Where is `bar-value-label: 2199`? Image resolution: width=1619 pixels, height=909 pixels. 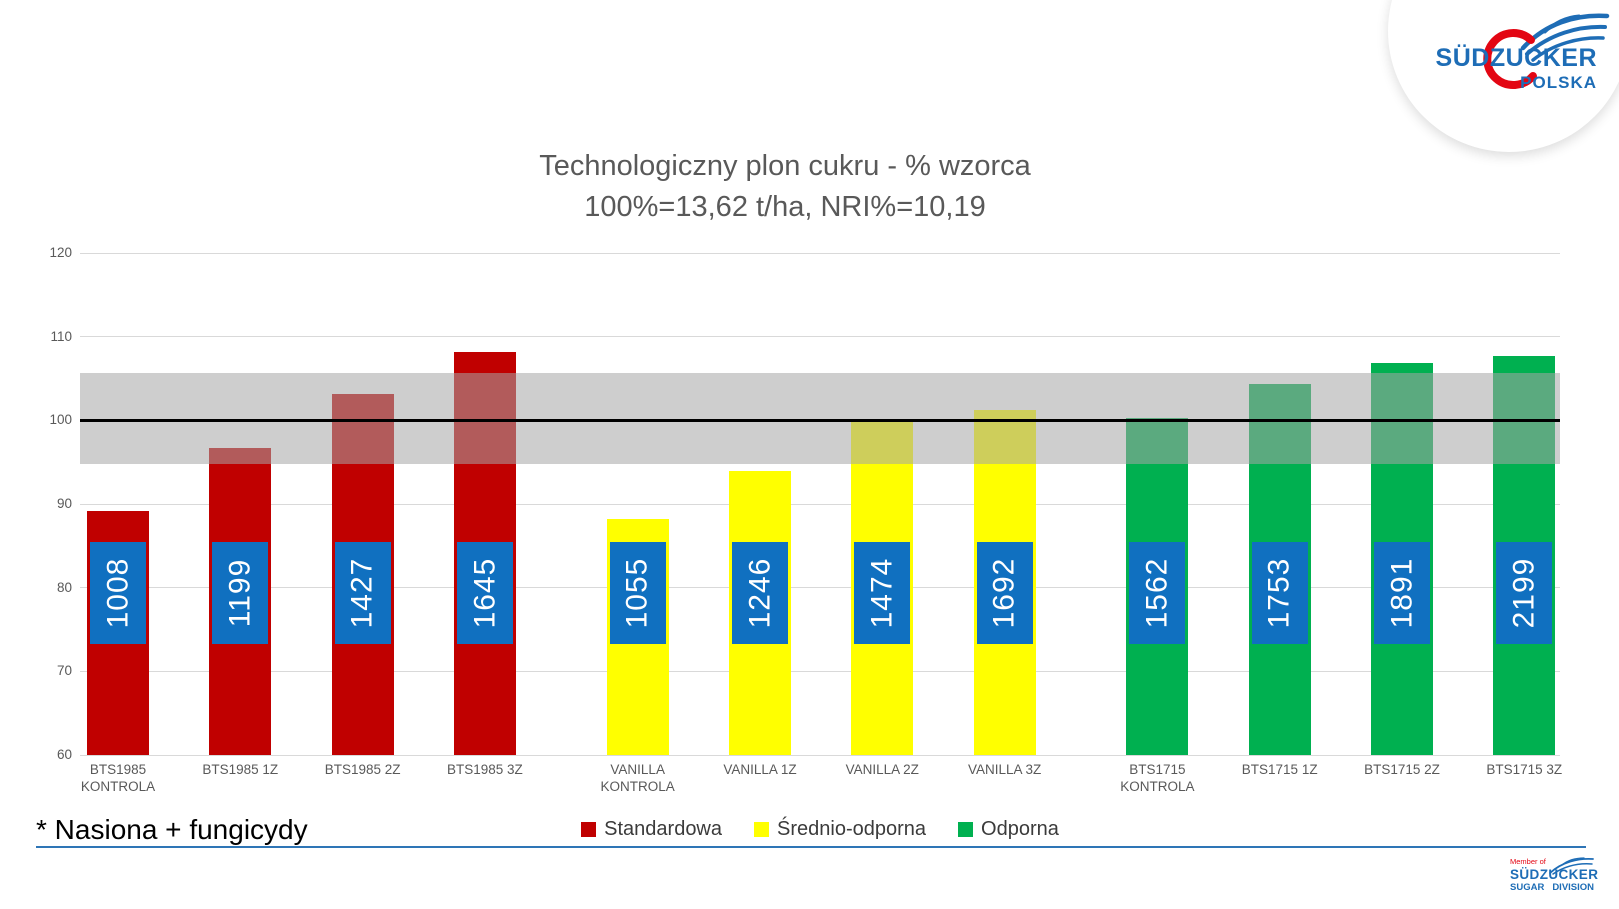
bar-value-label: 2199 is located at coordinates (1524, 592).